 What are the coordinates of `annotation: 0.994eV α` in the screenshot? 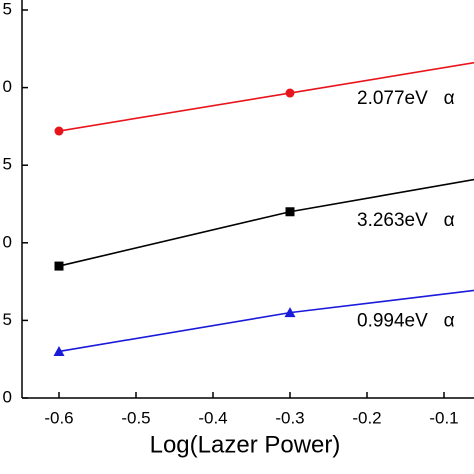 It's located at (406, 321).